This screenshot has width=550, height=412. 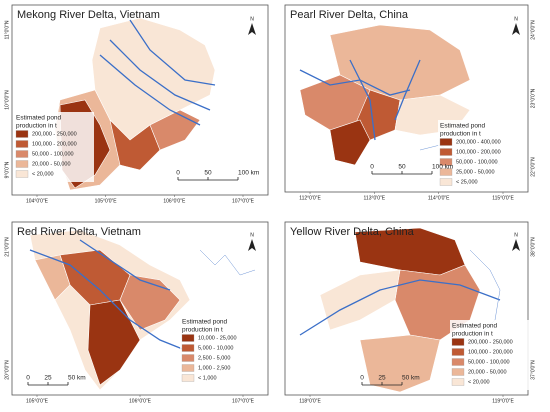 What do you see at coordinates (467, 182) in the screenshot?
I see `legend-label: < 25,000` at bounding box center [467, 182].